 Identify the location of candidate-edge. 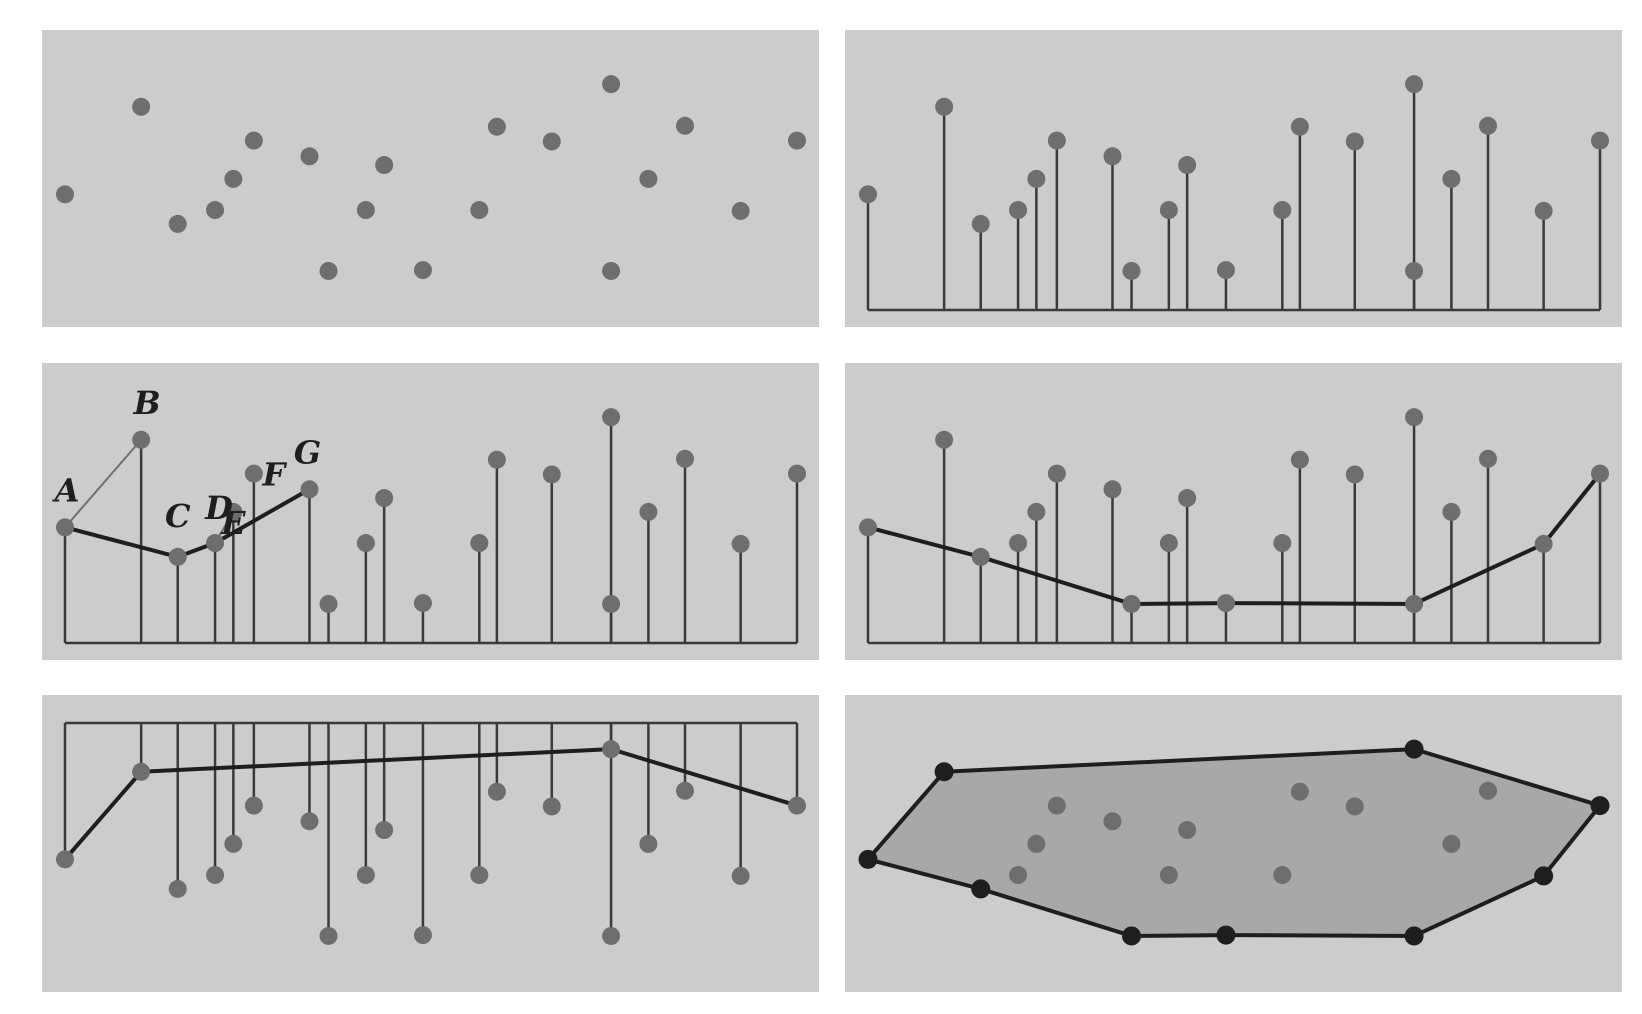
(103, 484).